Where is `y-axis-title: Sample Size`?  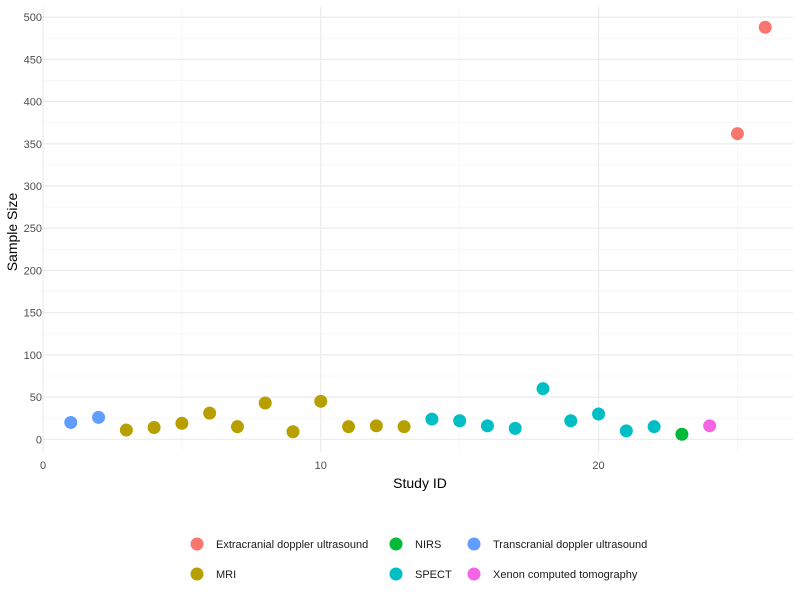
y-axis-title: Sample Size is located at coordinates (12, 231).